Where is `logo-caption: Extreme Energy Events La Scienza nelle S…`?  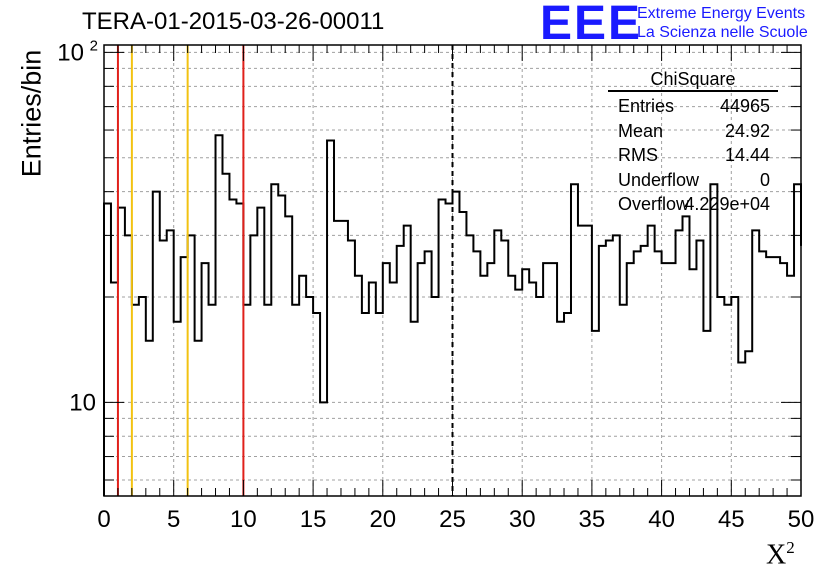
logo-caption: Extreme Energy Events La Scienza nelle S… is located at coordinates (722, 23).